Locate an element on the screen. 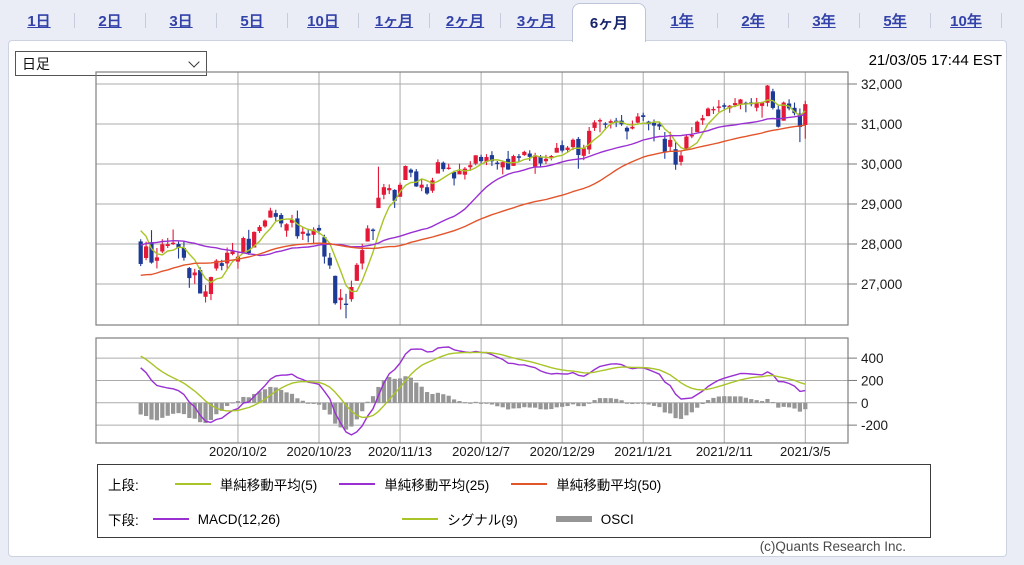 Image resolution: width=1024 pixels, height=565 pixels. copyright-text: (c)Quants Research Inc. is located at coordinates (832, 546).